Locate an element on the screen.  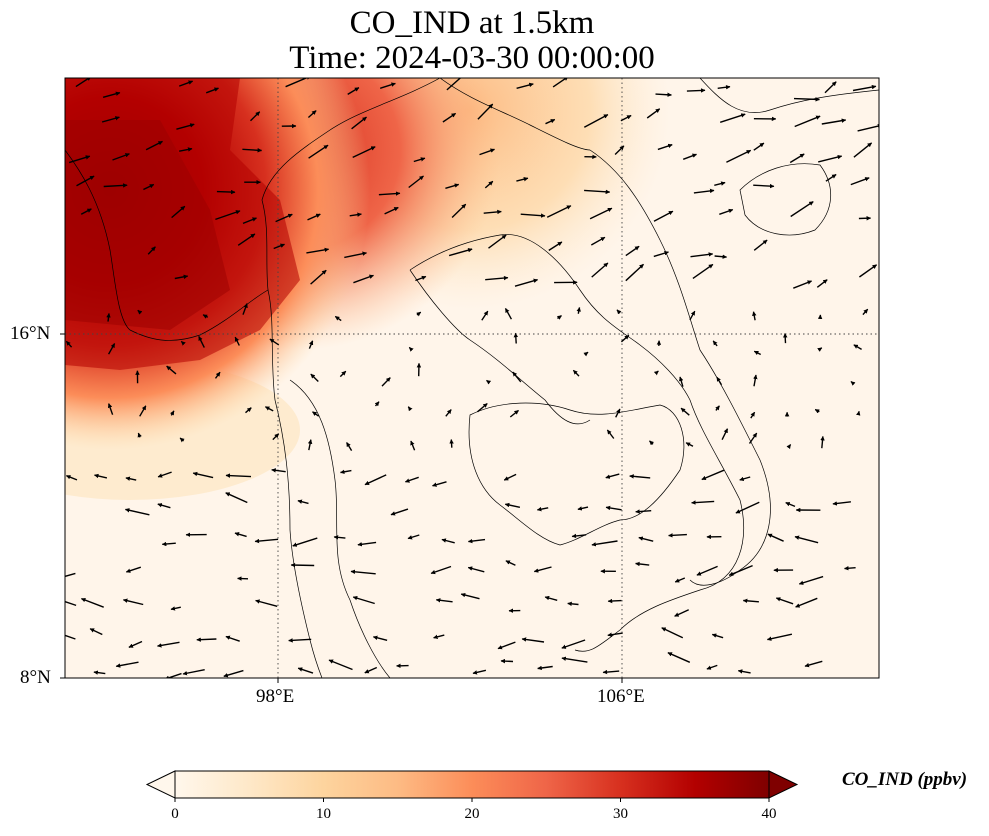
colorbar-tick-label: 20 is located at coordinates (472, 814).